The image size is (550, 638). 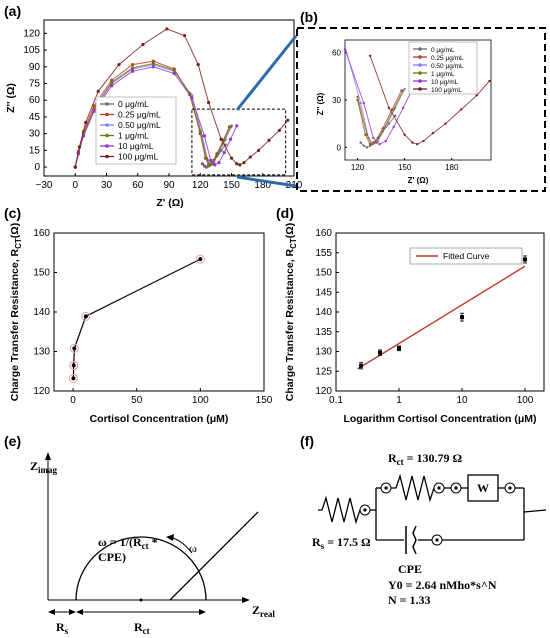 What do you see at coordinates (433, 458) in the screenshot?
I see `rct-value-number: = 130.79 Ω` at bounding box center [433, 458].